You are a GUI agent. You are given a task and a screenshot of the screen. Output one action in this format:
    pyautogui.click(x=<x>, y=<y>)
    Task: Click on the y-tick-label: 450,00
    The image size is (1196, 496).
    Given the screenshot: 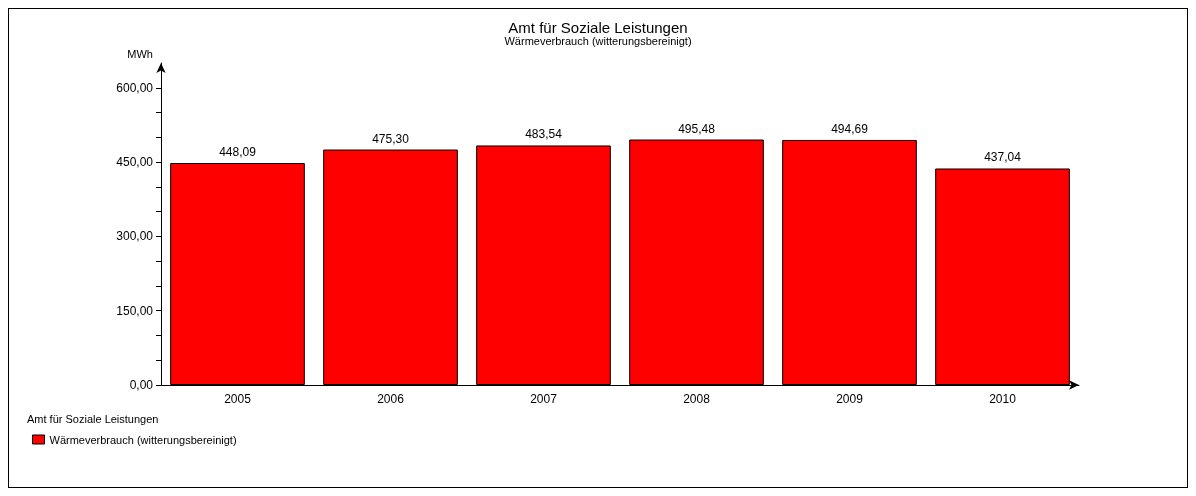 What is the action you would take?
    pyautogui.click(x=135, y=162)
    